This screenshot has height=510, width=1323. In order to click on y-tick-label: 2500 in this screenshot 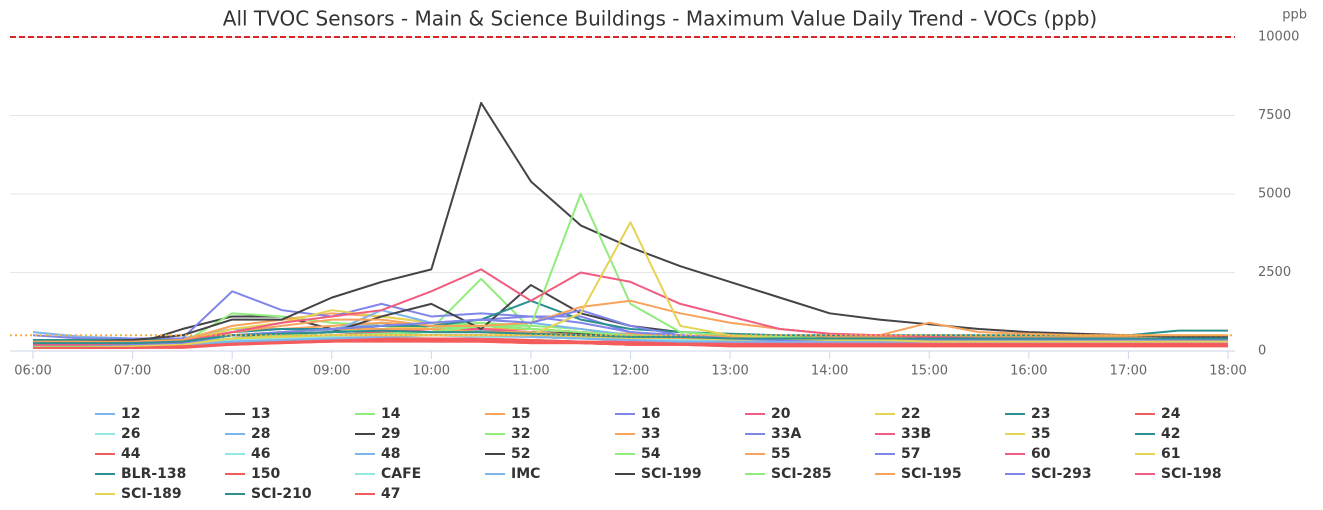, I will do `click(1274, 272)`.